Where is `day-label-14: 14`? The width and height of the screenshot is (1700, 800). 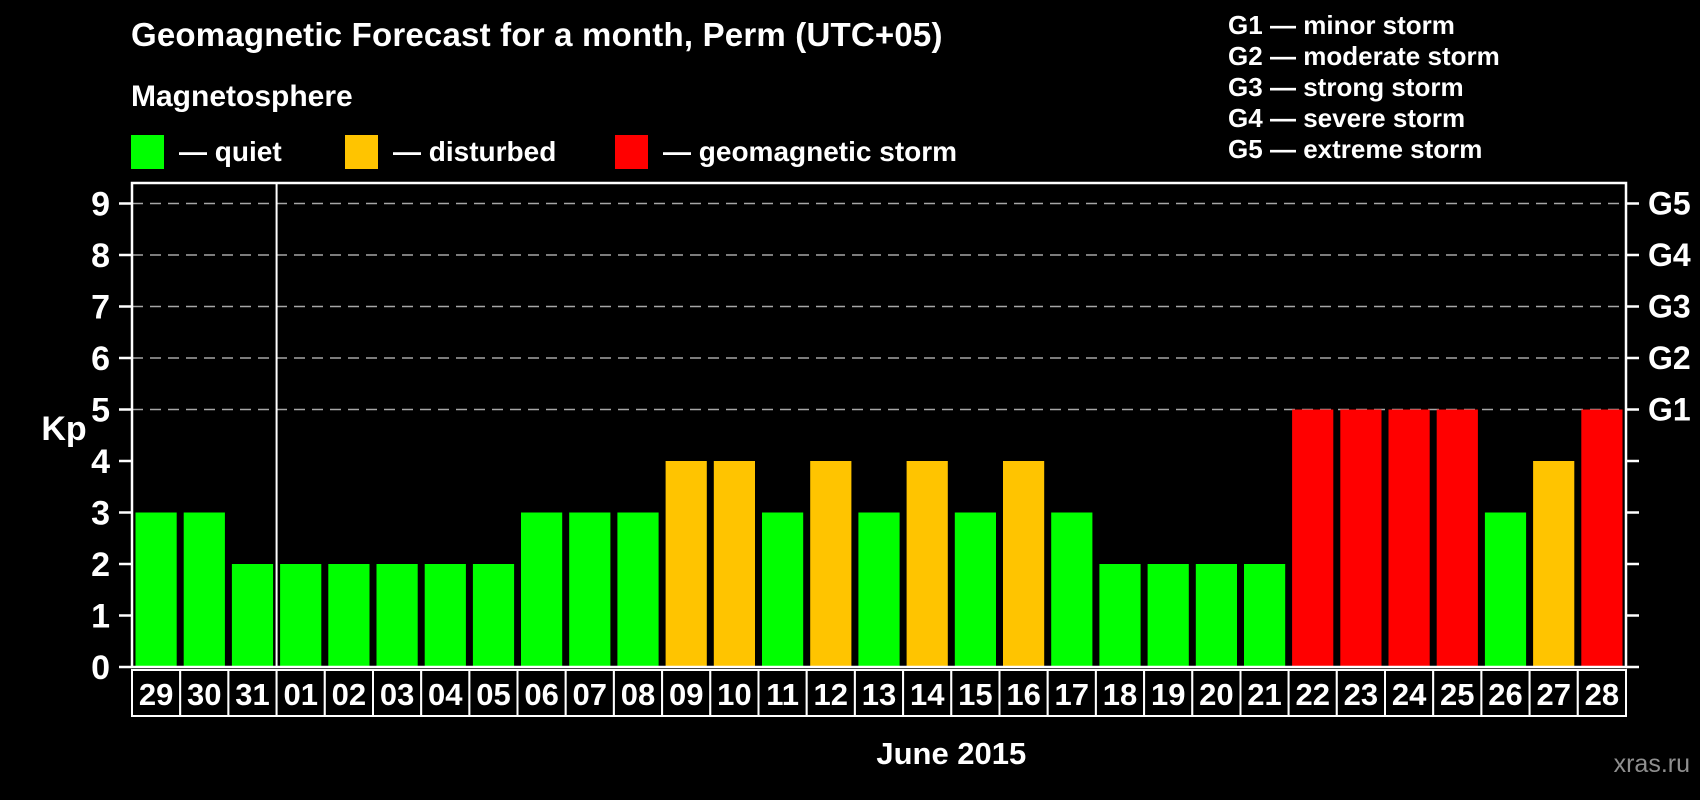
day-label-14: 14 is located at coordinates (927, 694).